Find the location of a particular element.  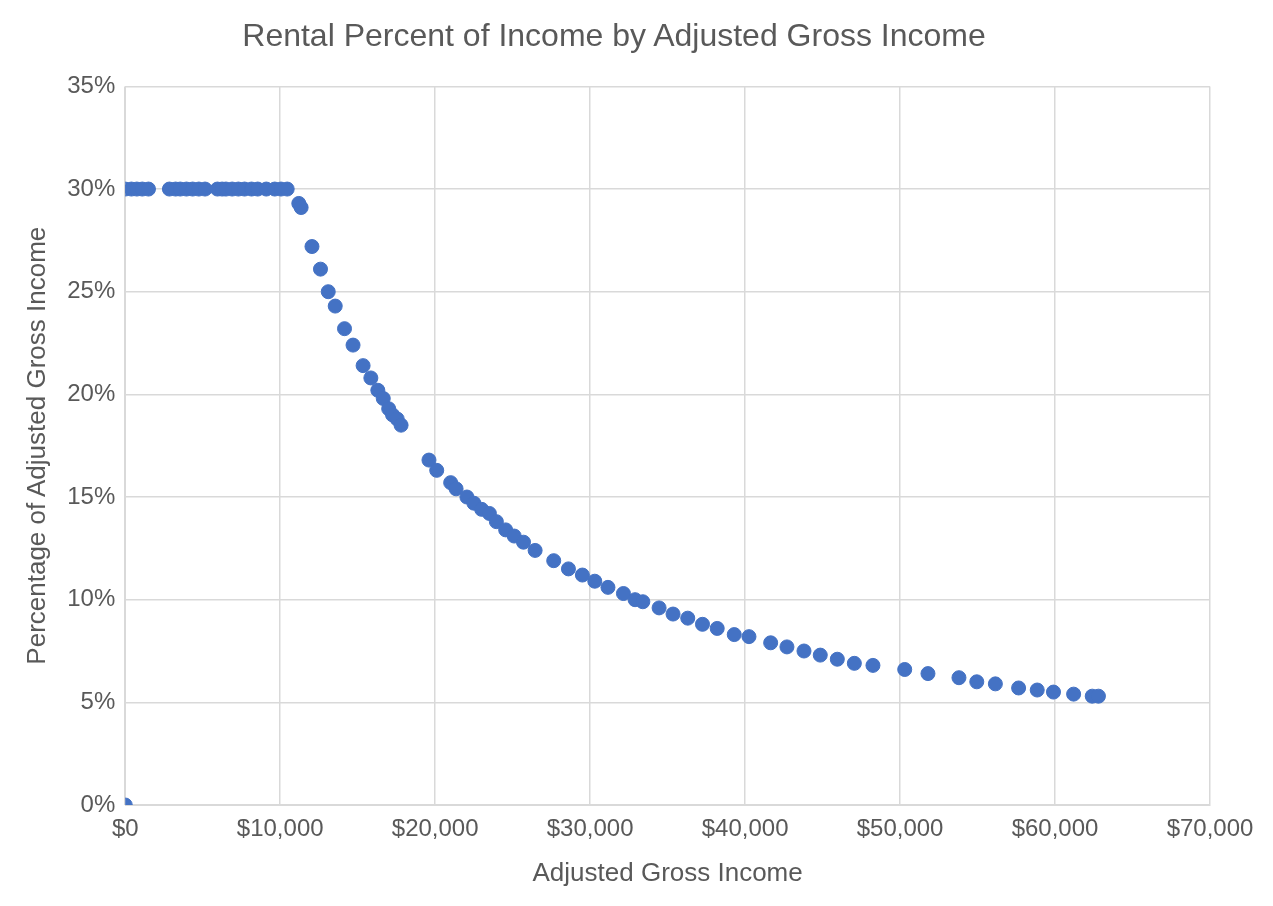

x-tick-label: $40,000 is located at coordinates (745, 828).